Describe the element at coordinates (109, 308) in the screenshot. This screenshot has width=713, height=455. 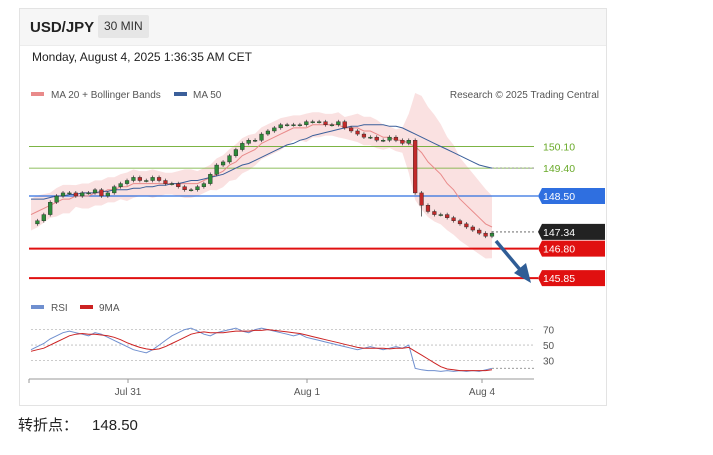
I see `legend-label-9ma: 9MA` at that location.